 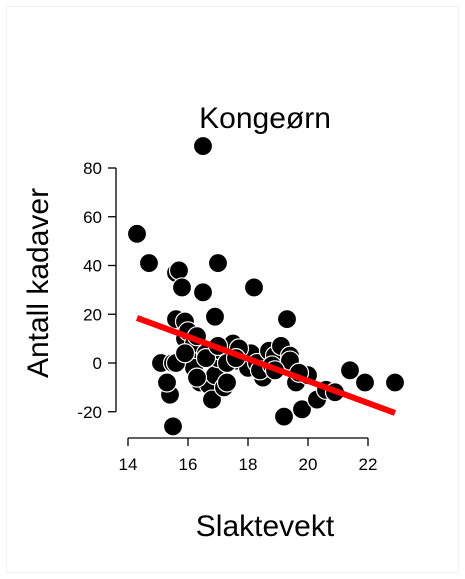 What do you see at coordinates (38, 283) in the screenshot?
I see `y-axis-title: Antall kadaver` at bounding box center [38, 283].